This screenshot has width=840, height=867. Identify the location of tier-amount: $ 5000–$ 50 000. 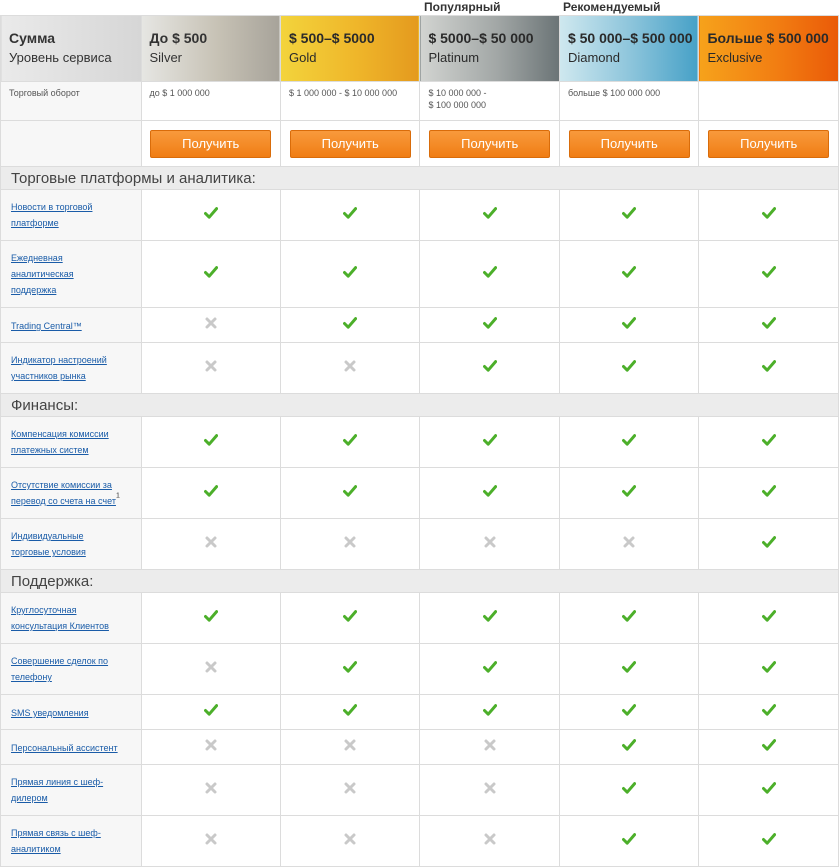
(481, 38).